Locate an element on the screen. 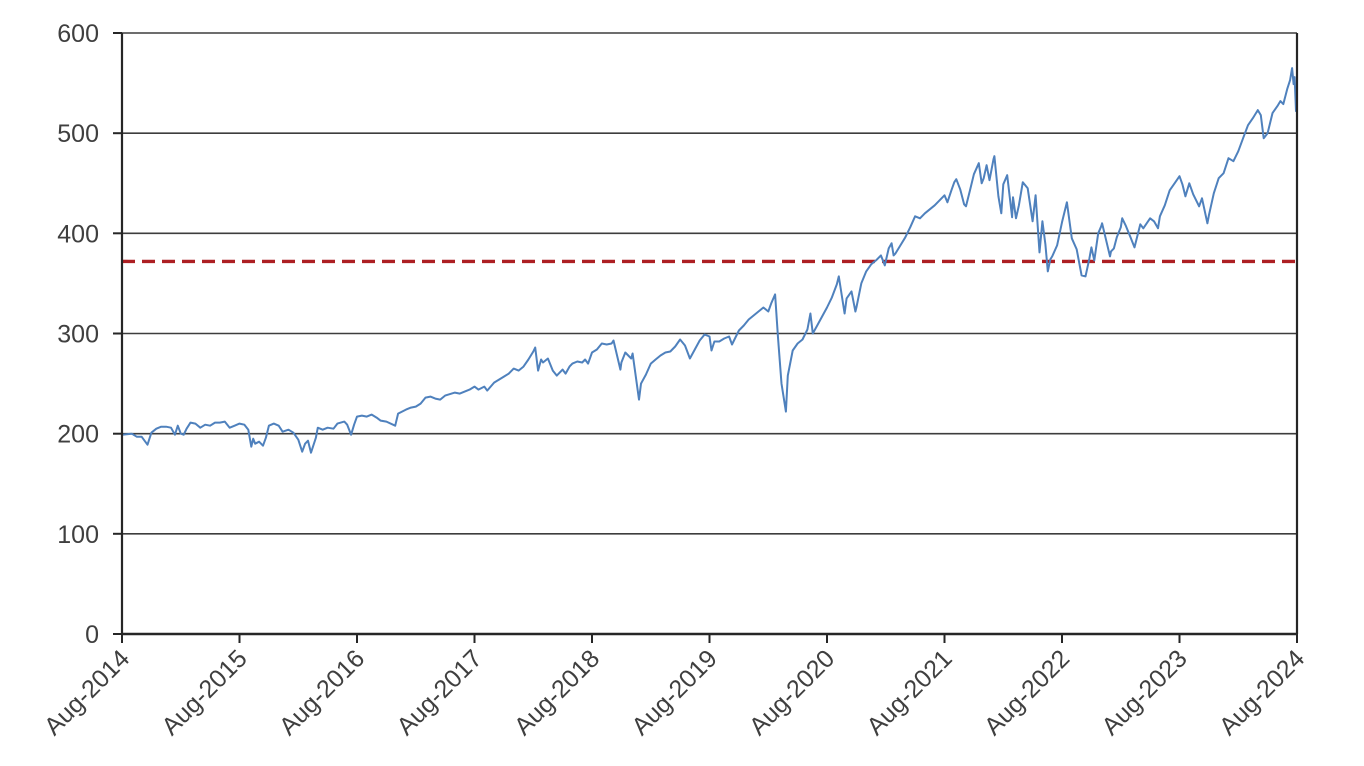 Image resolution: width=1364 pixels, height=766 pixels. y-axis-label: 400 is located at coordinates (78, 234).